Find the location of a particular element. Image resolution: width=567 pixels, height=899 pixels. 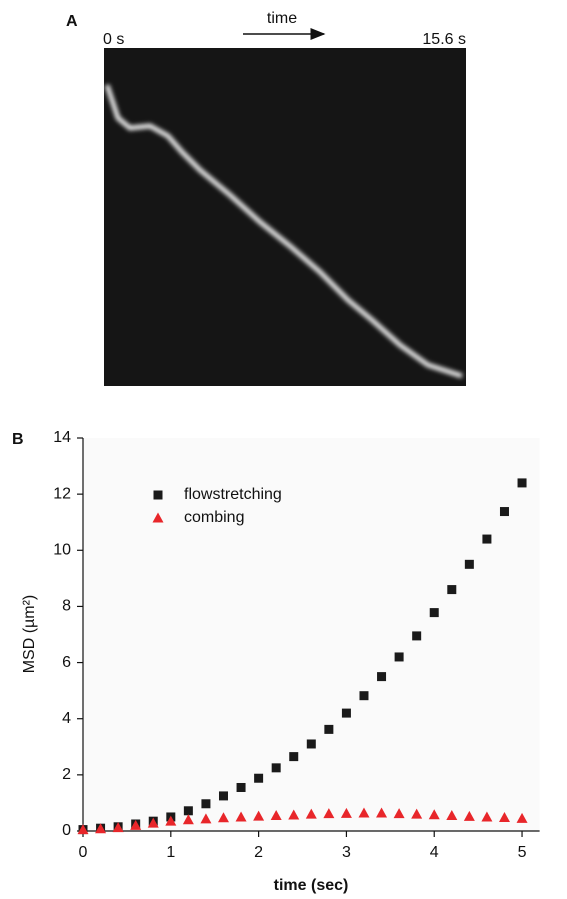

y-tick-label: 14 is located at coordinates (62, 437).